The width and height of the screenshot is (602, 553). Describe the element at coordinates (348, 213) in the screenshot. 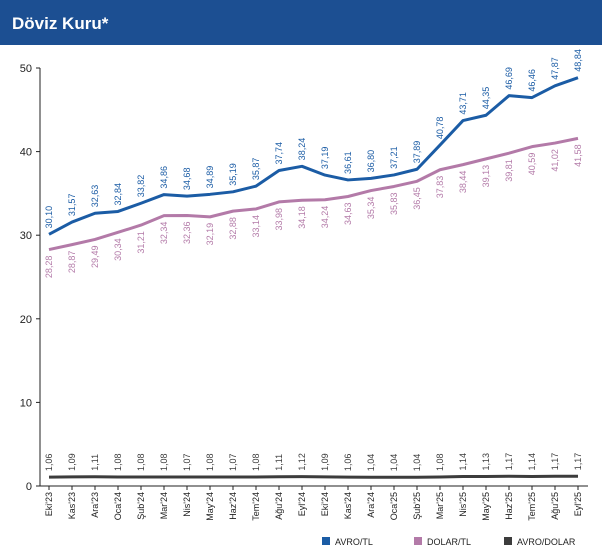

I see `data-label: 34,63` at that location.